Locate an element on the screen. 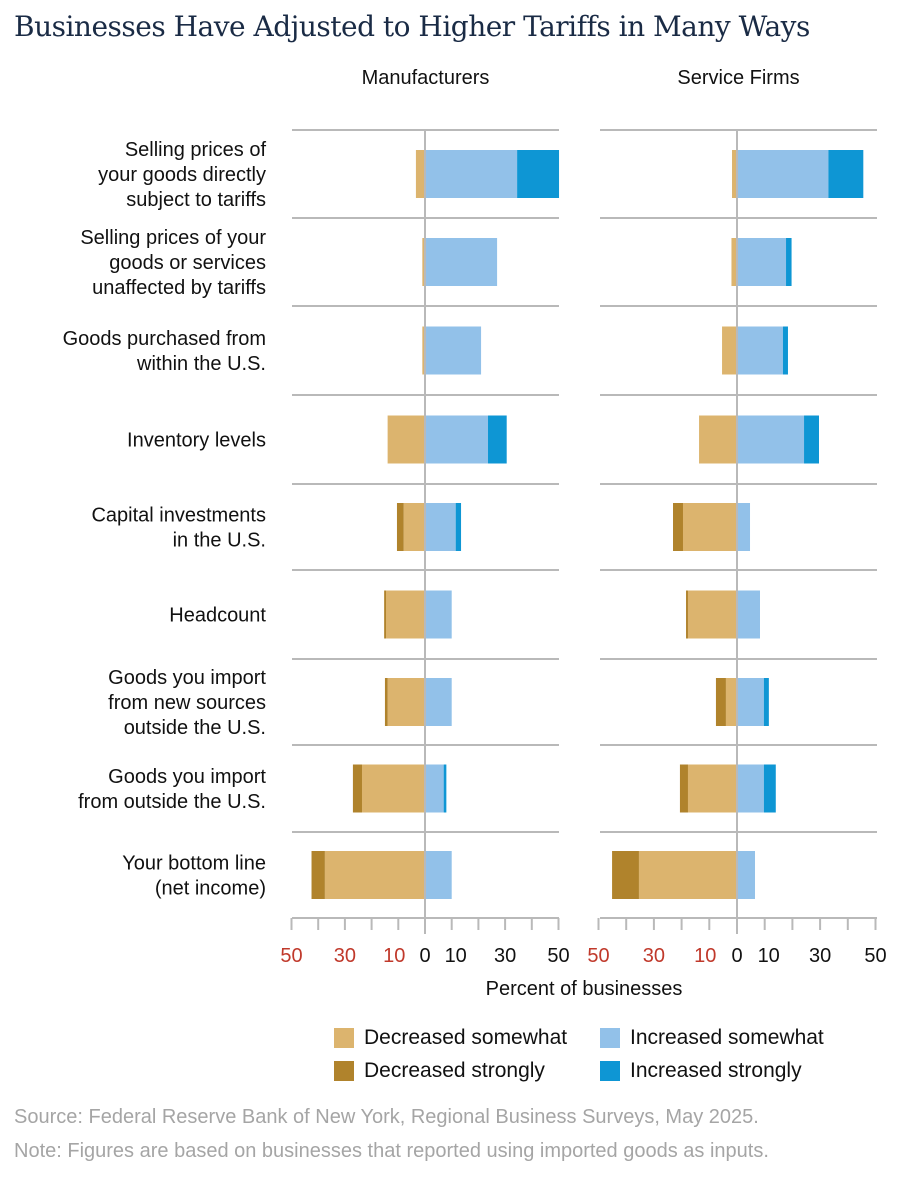  category-label: Capital investments in the U.S. is located at coordinates (178, 528).